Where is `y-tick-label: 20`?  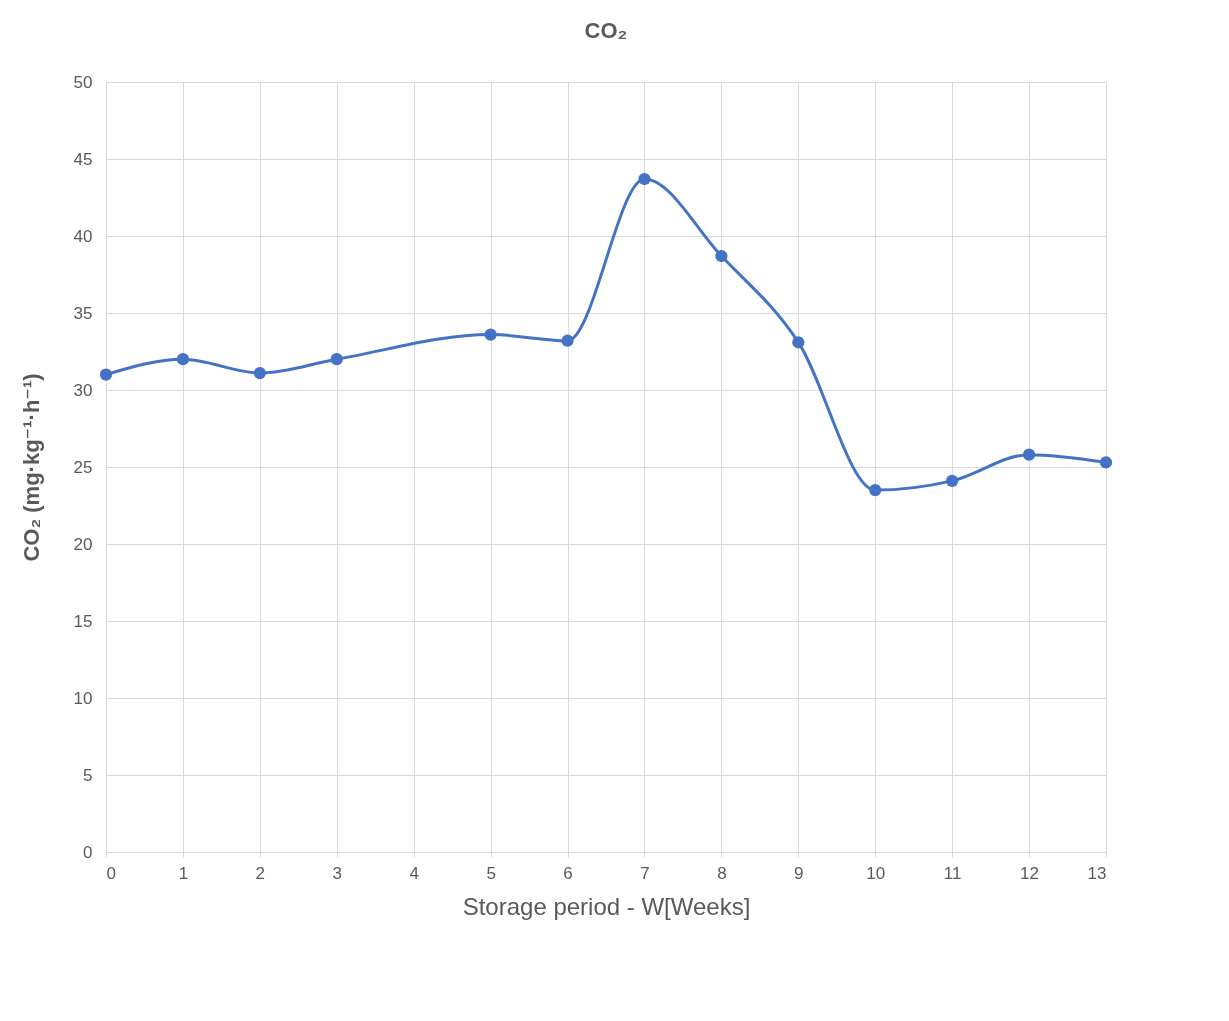 y-tick-label: 20 is located at coordinates (83, 544).